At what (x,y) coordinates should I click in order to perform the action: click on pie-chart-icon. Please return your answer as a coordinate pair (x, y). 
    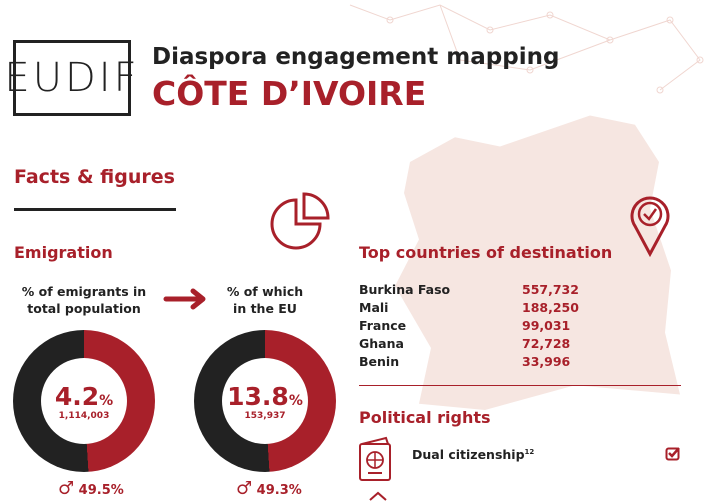
    Looking at the image, I should click on (300, 221).